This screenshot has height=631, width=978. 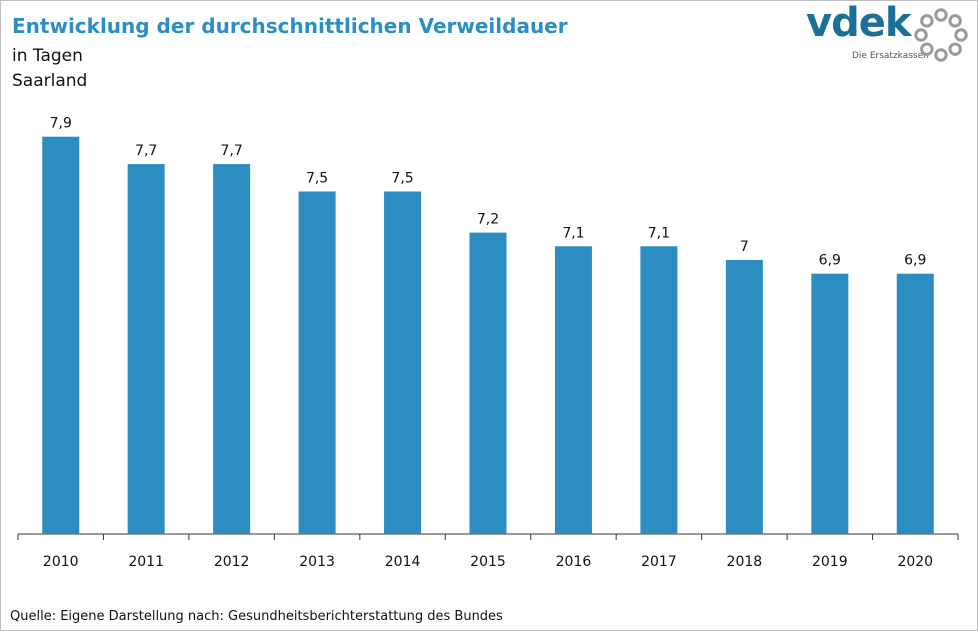 I want to click on chart-region-subtitle: Saarland, so click(x=50, y=81).